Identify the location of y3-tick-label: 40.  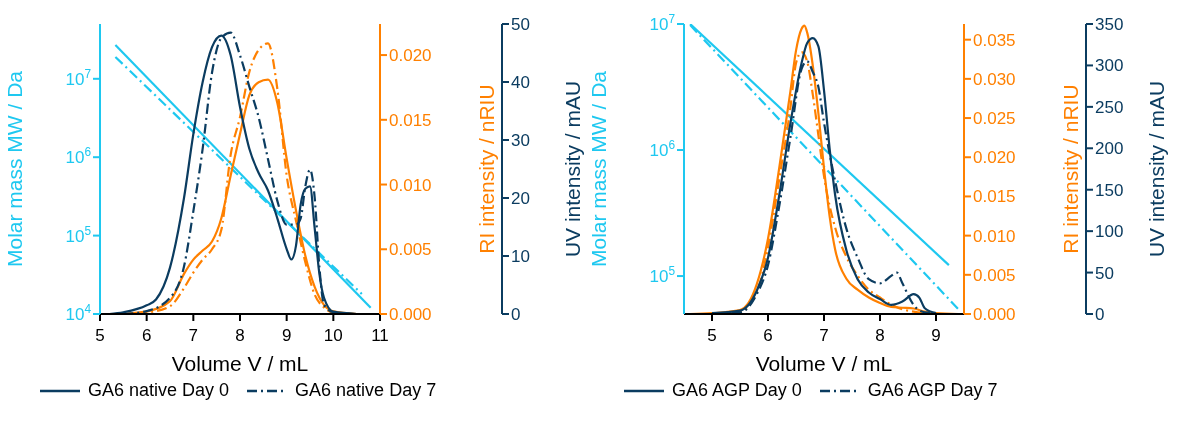
(520, 82).